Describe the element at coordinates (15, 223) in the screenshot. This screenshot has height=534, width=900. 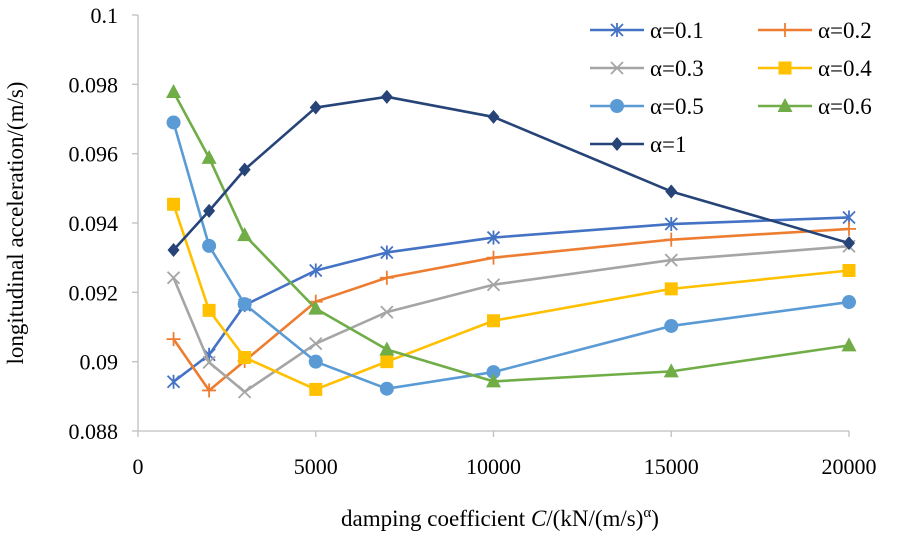
I see `y-axis-title: longitudinal acceleration/(m/s)` at that location.